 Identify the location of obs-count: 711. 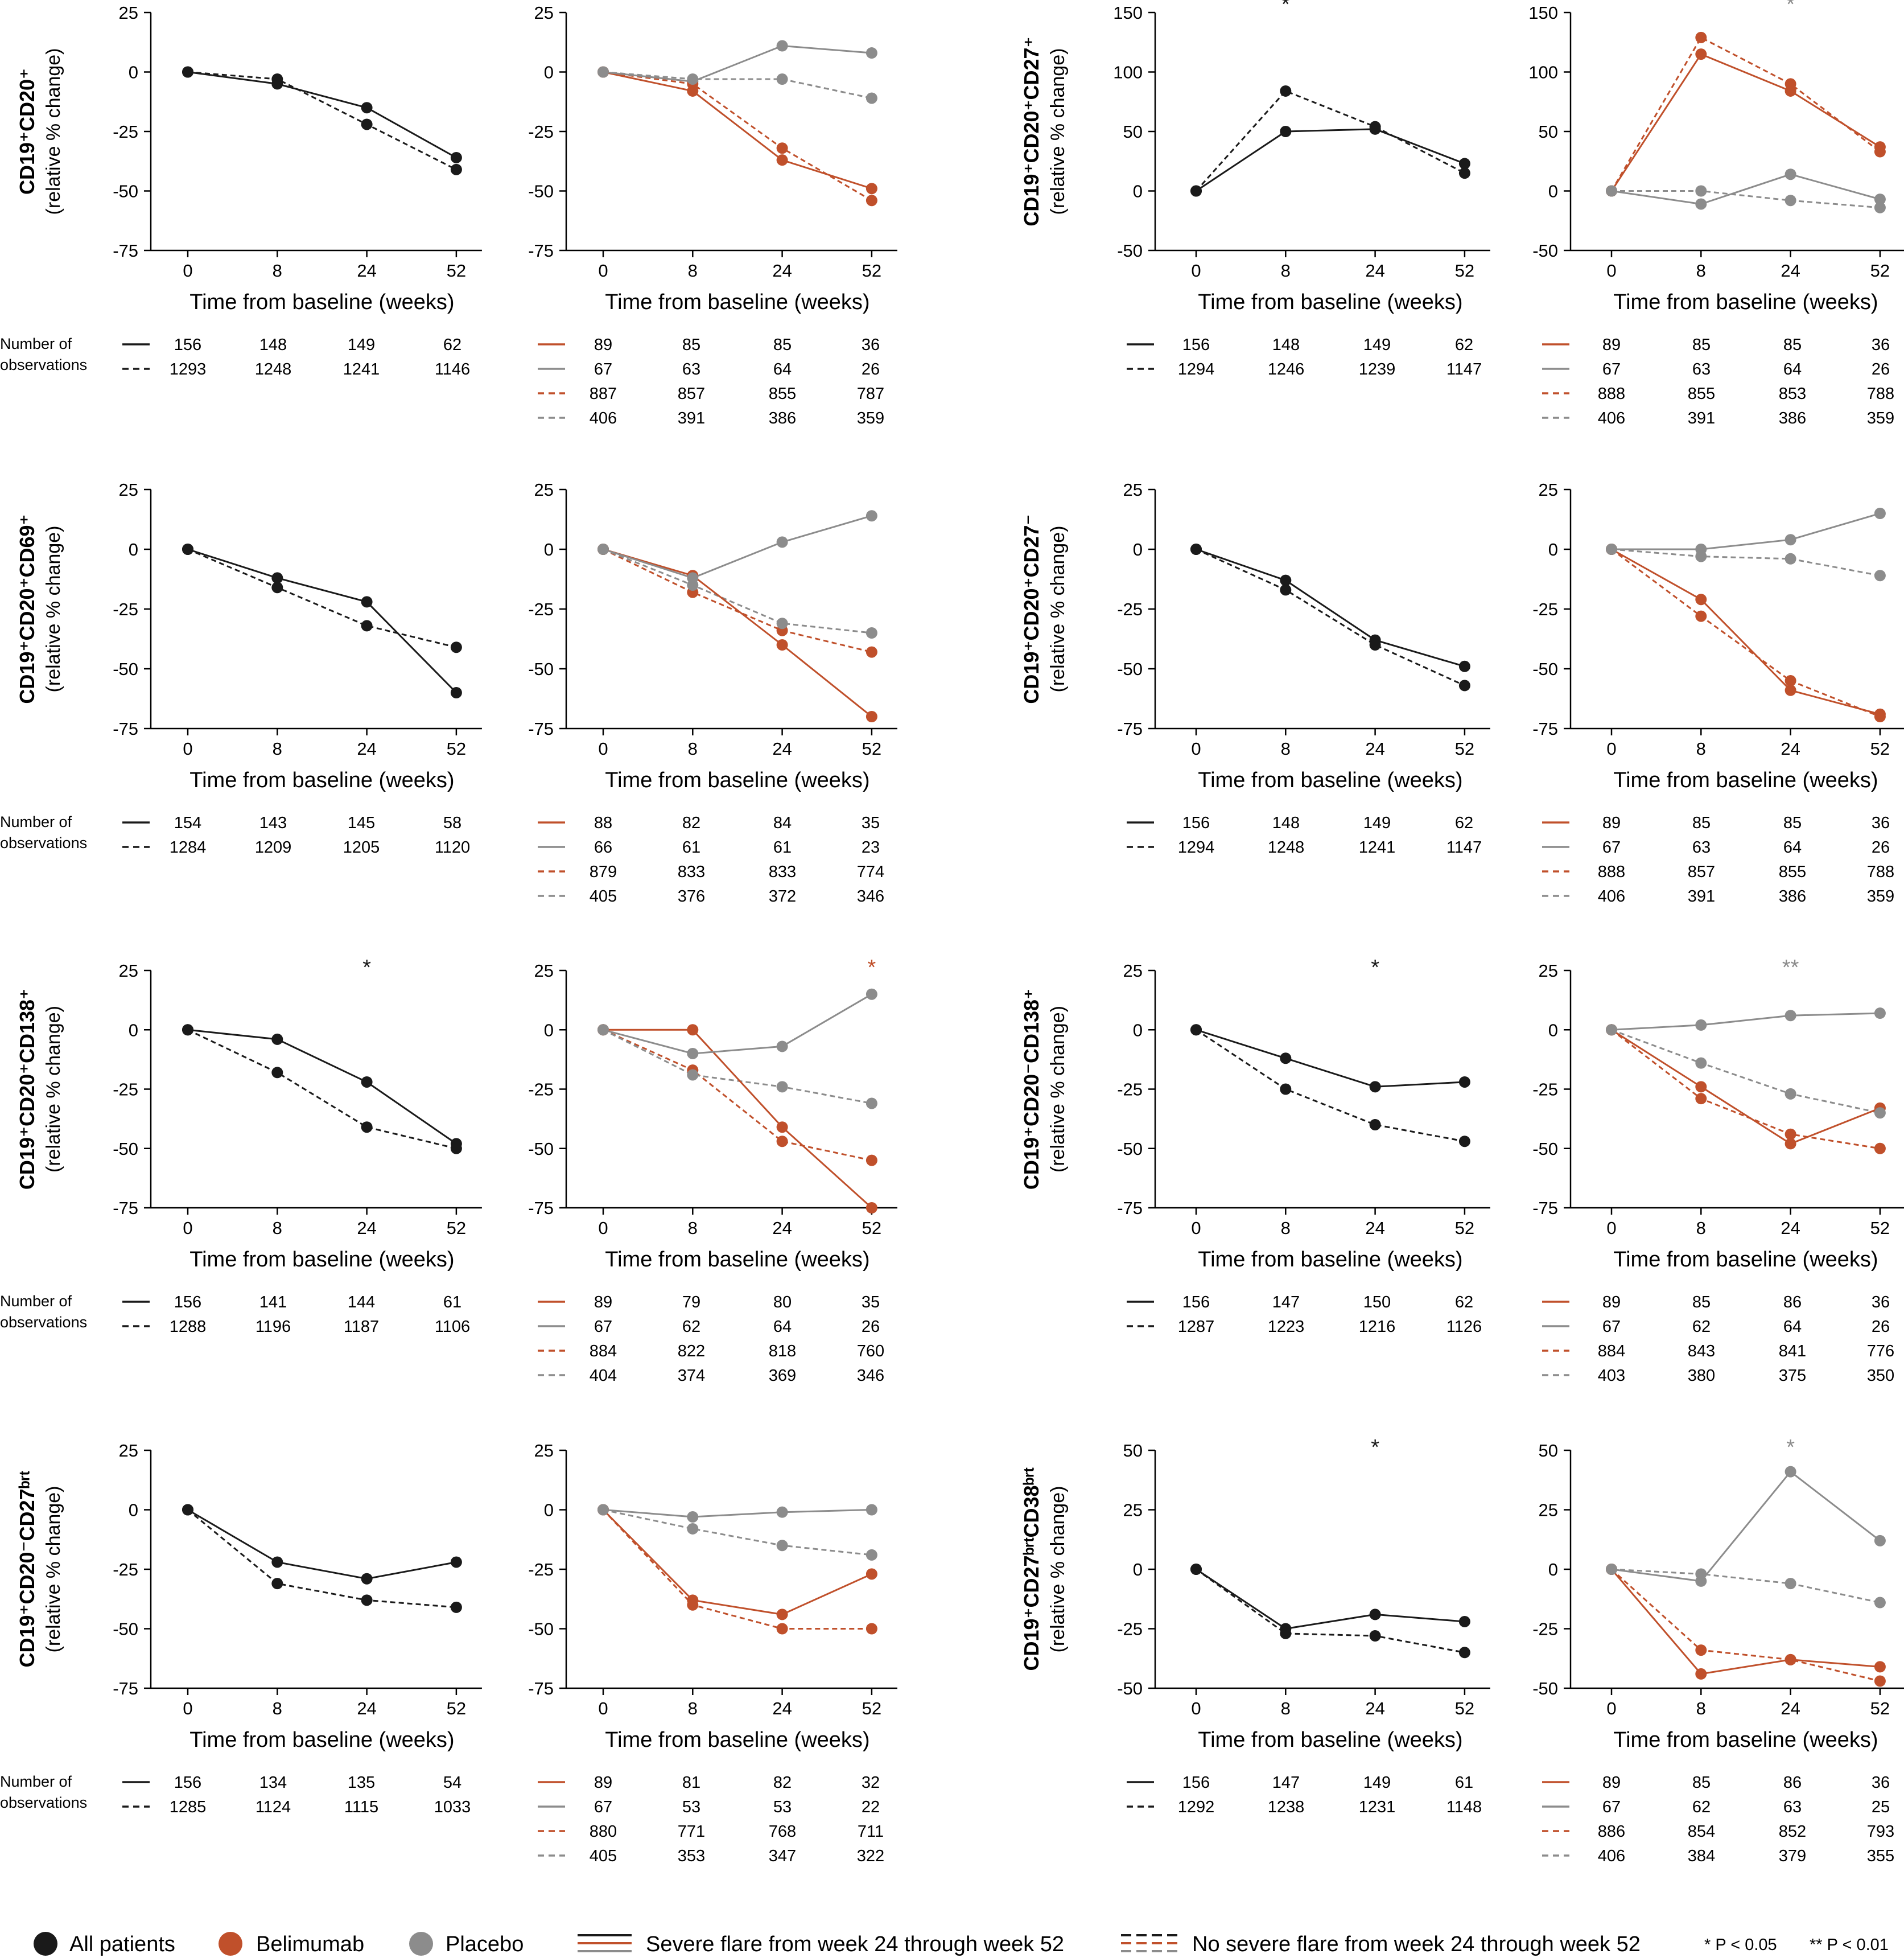
(871, 1832).